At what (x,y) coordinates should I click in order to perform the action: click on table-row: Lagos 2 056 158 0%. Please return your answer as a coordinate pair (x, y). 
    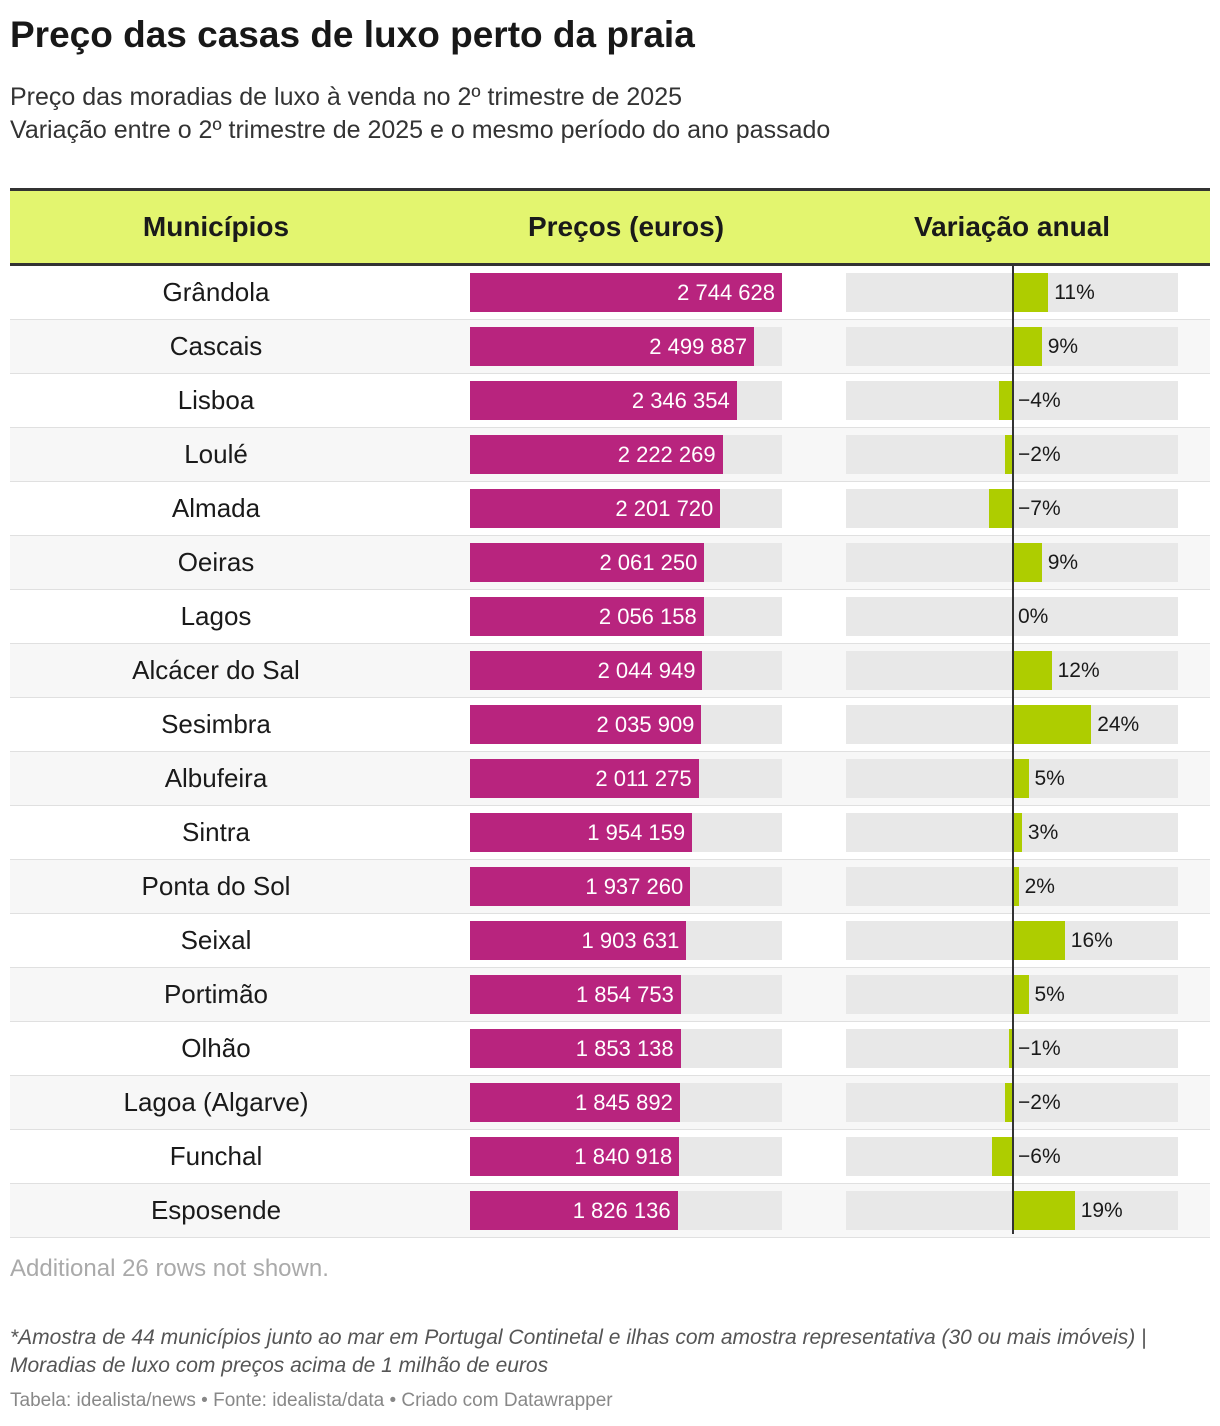
    Looking at the image, I should click on (610, 617).